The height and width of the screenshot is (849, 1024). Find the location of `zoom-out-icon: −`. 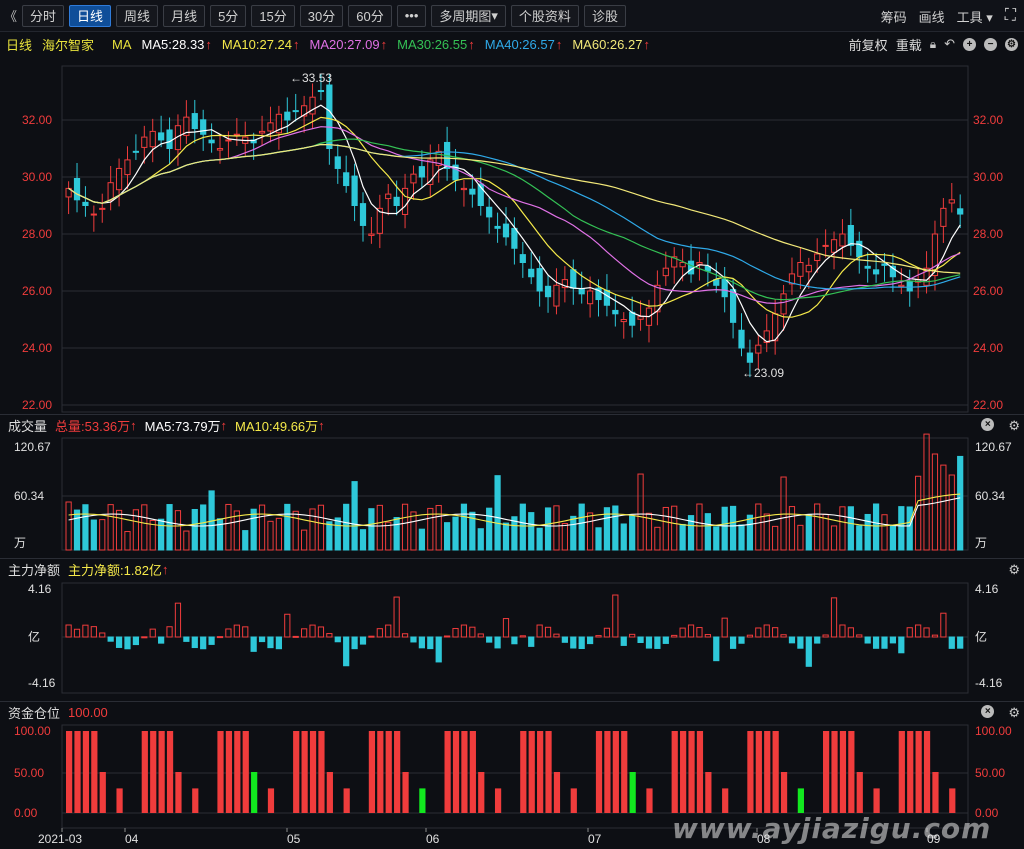

zoom-out-icon: − is located at coordinates (990, 44).